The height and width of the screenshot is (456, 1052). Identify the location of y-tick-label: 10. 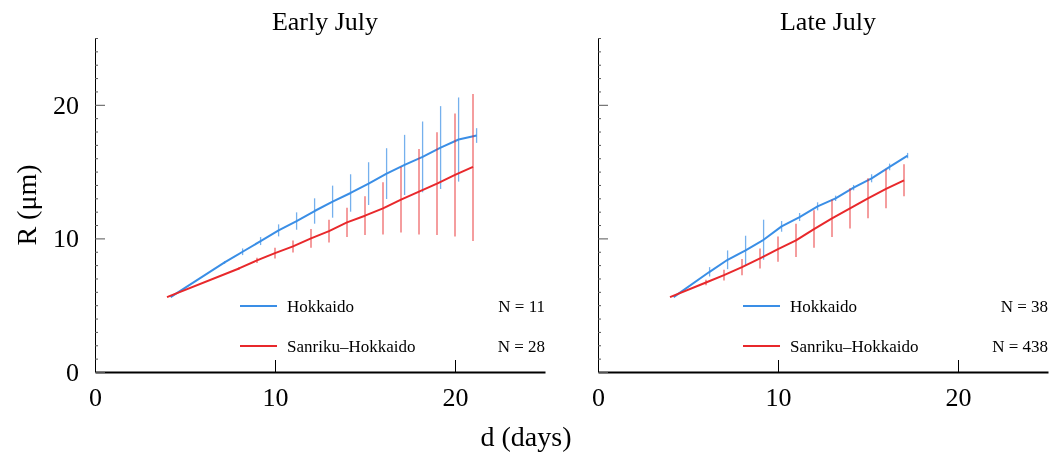
(66, 239).